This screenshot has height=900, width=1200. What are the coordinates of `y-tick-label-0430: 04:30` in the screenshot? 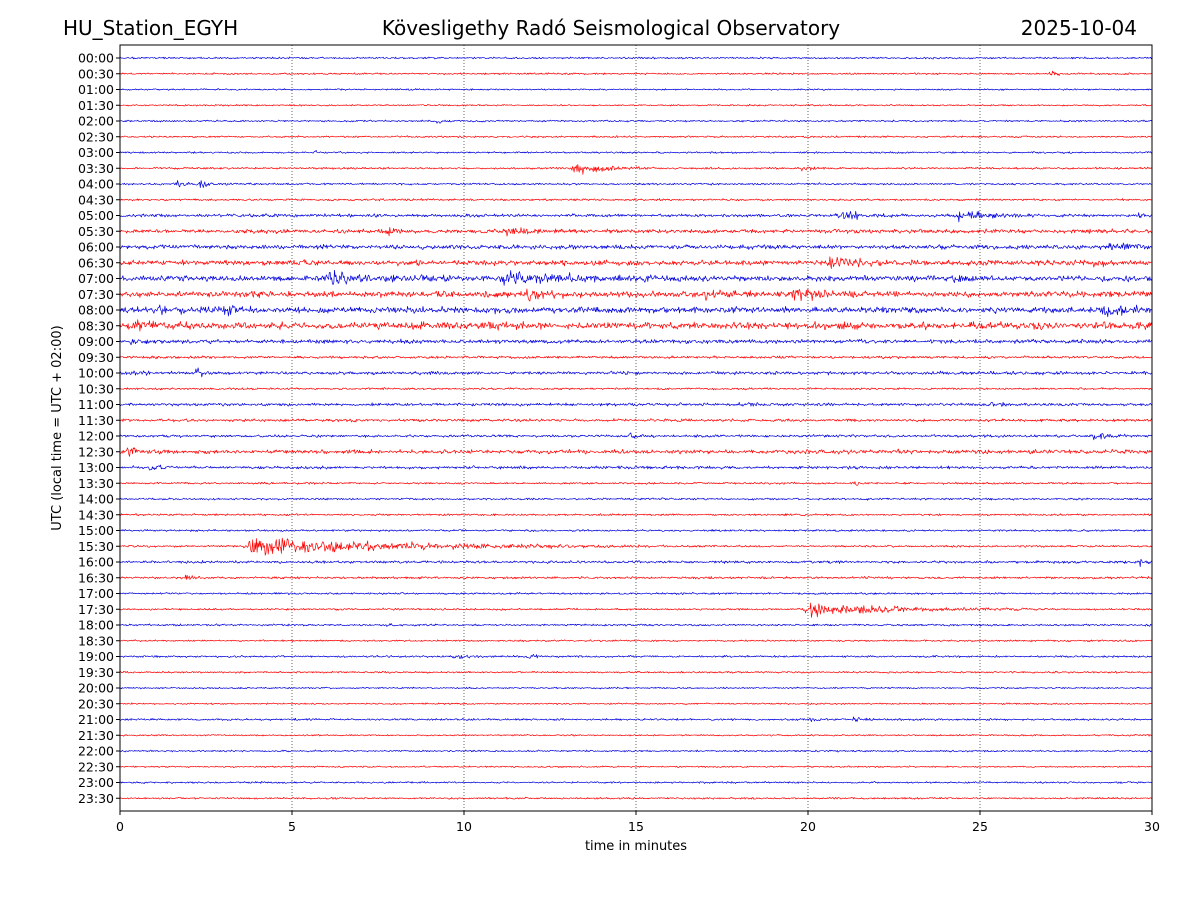 It's located at (96, 199).